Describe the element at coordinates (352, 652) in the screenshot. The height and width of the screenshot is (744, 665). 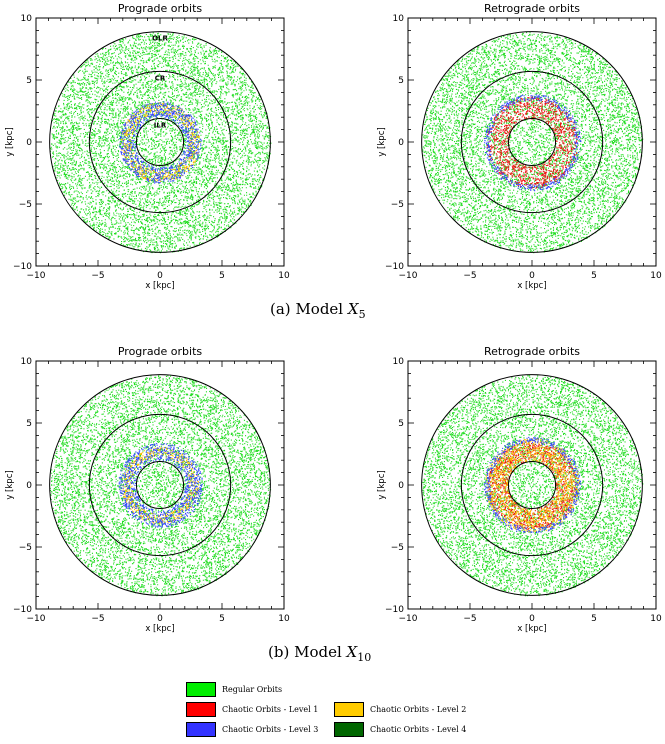
I see `caption-b-symbol: X` at that location.